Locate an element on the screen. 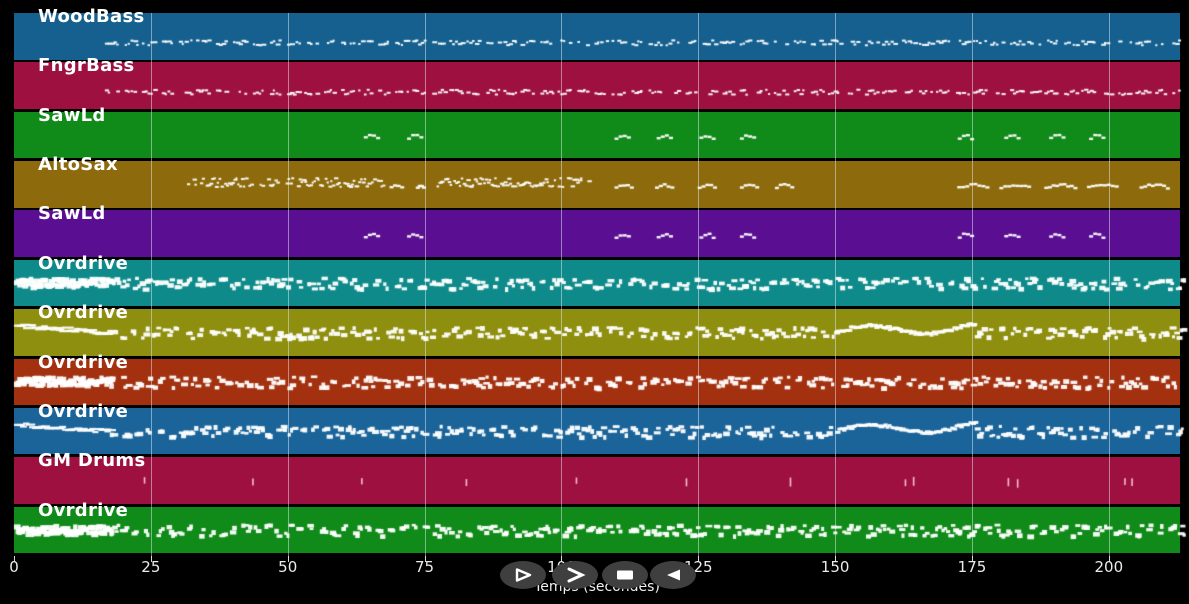 Image resolution: width=1189 pixels, height=604 pixels. play-icon is located at coordinates (523, 575).